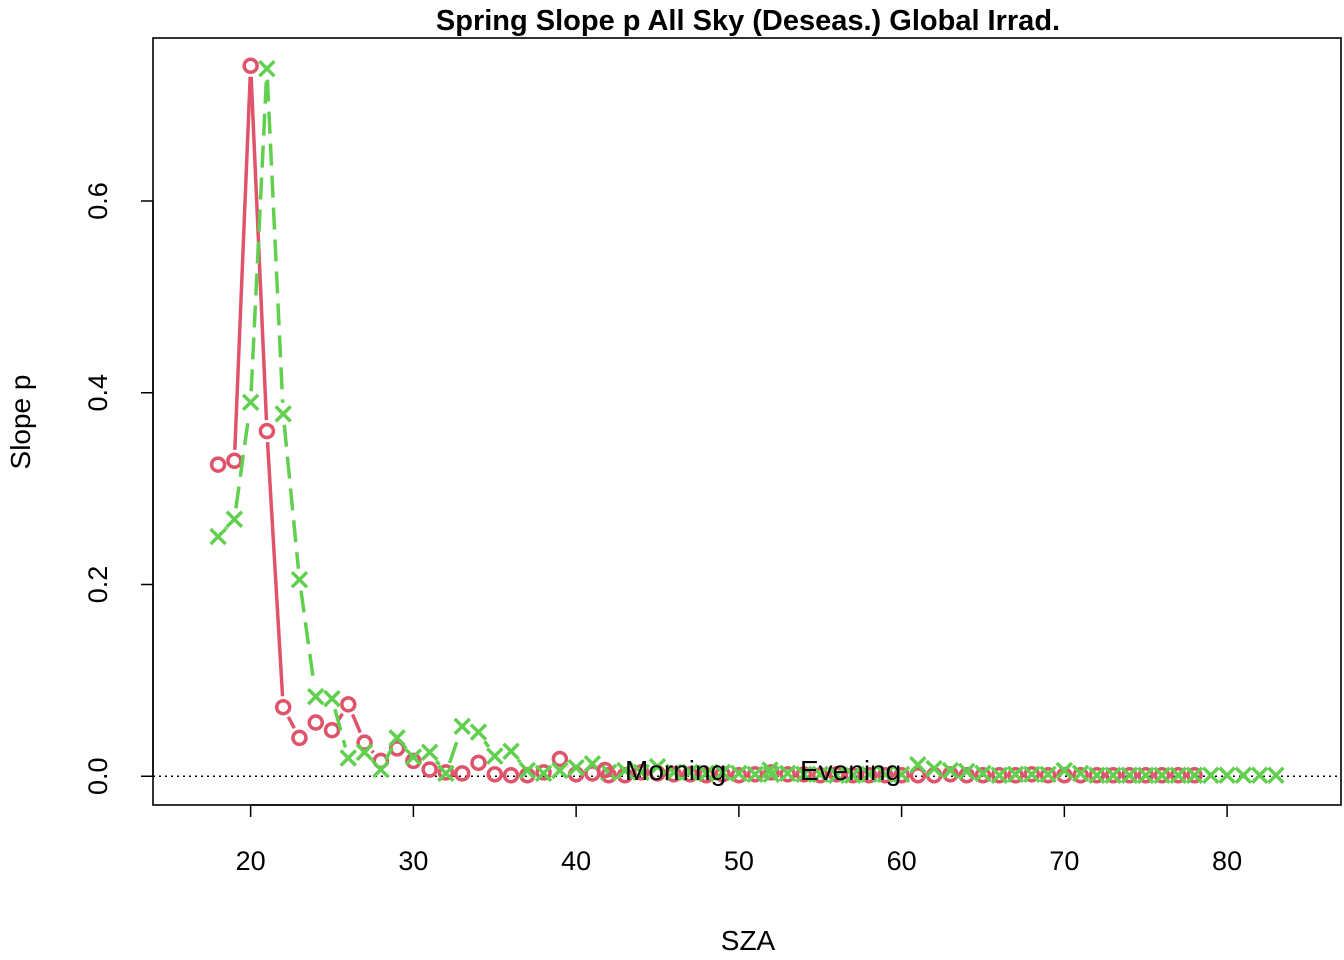  What do you see at coordinates (413, 861) in the screenshot?
I see `x-tick-label: 30` at bounding box center [413, 861].